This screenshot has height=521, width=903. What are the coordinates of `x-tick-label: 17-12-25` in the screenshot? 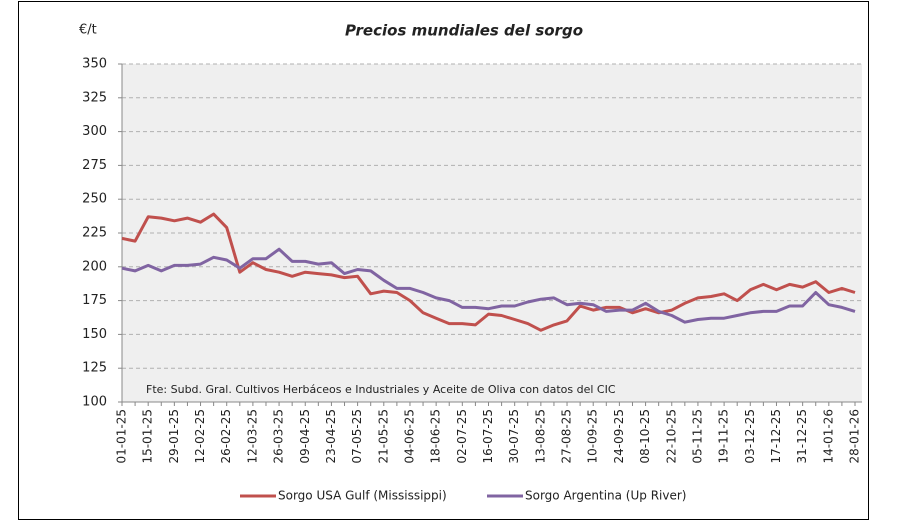 It's located at (776, 436).